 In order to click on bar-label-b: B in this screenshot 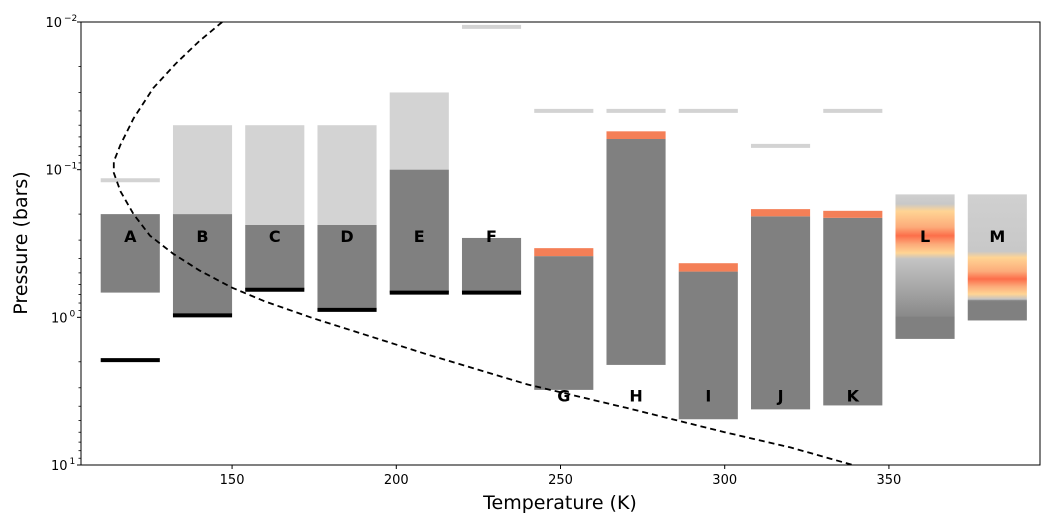, I will do `click(202, 236)`.